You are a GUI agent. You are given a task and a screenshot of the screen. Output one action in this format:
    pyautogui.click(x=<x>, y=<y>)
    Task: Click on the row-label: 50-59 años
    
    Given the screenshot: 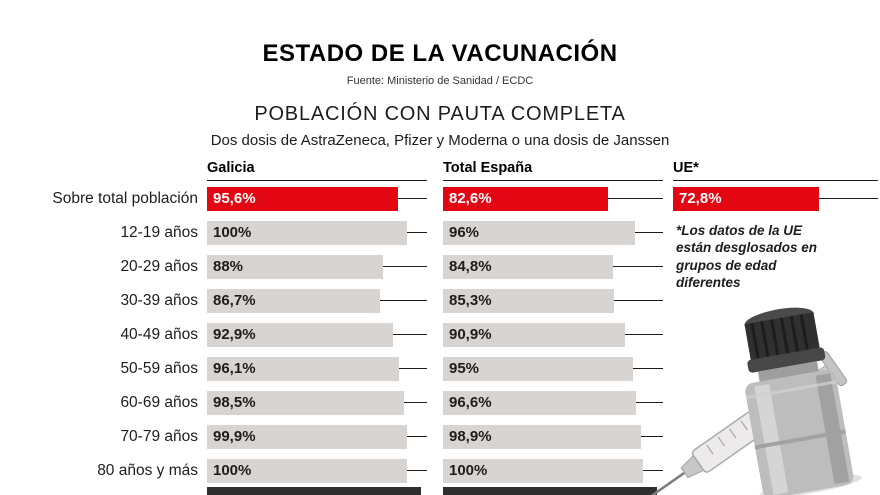 What is the action you would take?
    pyautogui.click(x=159, y=368)
    